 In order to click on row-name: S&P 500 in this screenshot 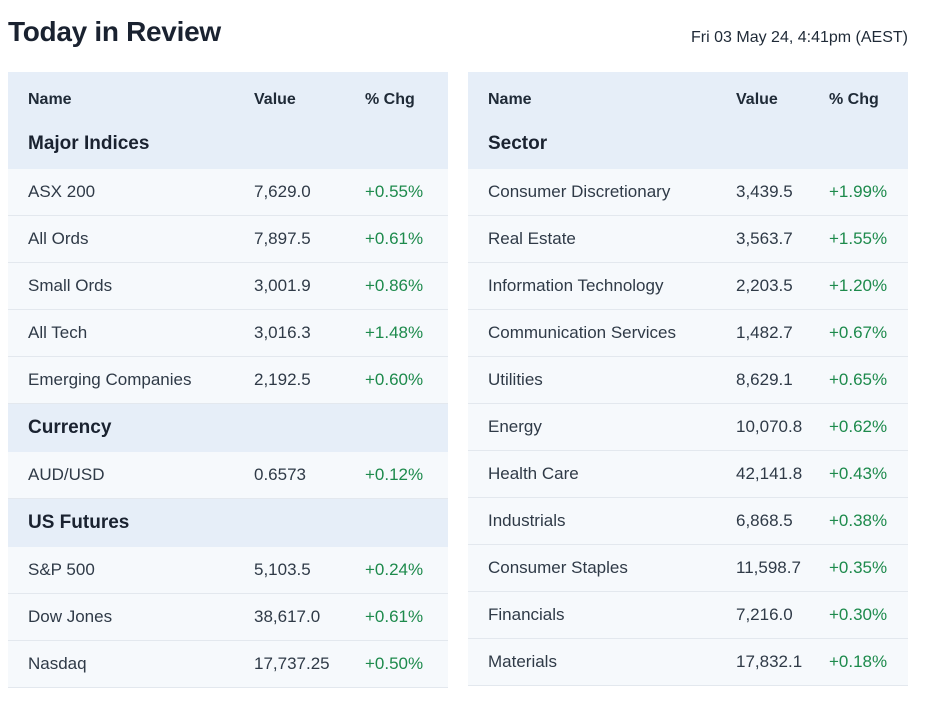, I will do `click(61, 569)`.